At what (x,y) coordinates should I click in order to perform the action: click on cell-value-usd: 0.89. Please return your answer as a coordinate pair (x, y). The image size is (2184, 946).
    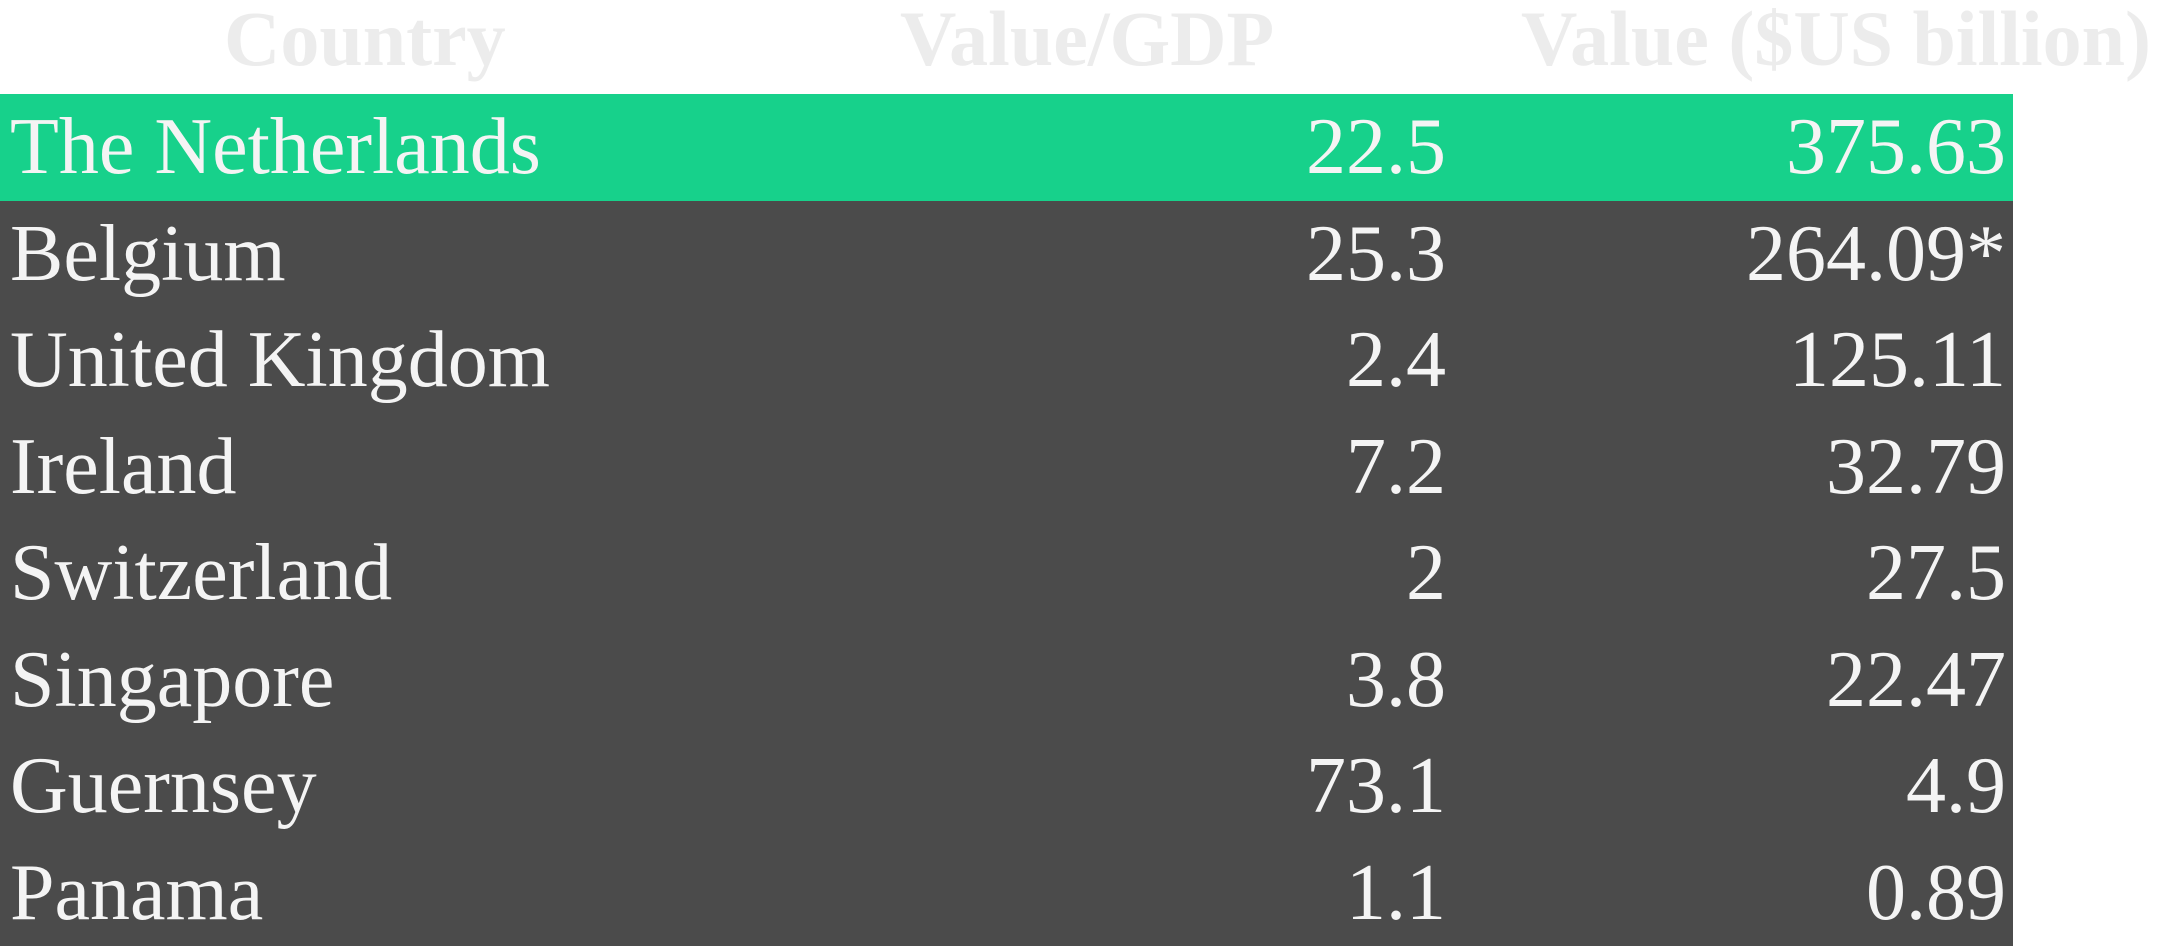
    Looking at the image, I should click on (1936, 892).